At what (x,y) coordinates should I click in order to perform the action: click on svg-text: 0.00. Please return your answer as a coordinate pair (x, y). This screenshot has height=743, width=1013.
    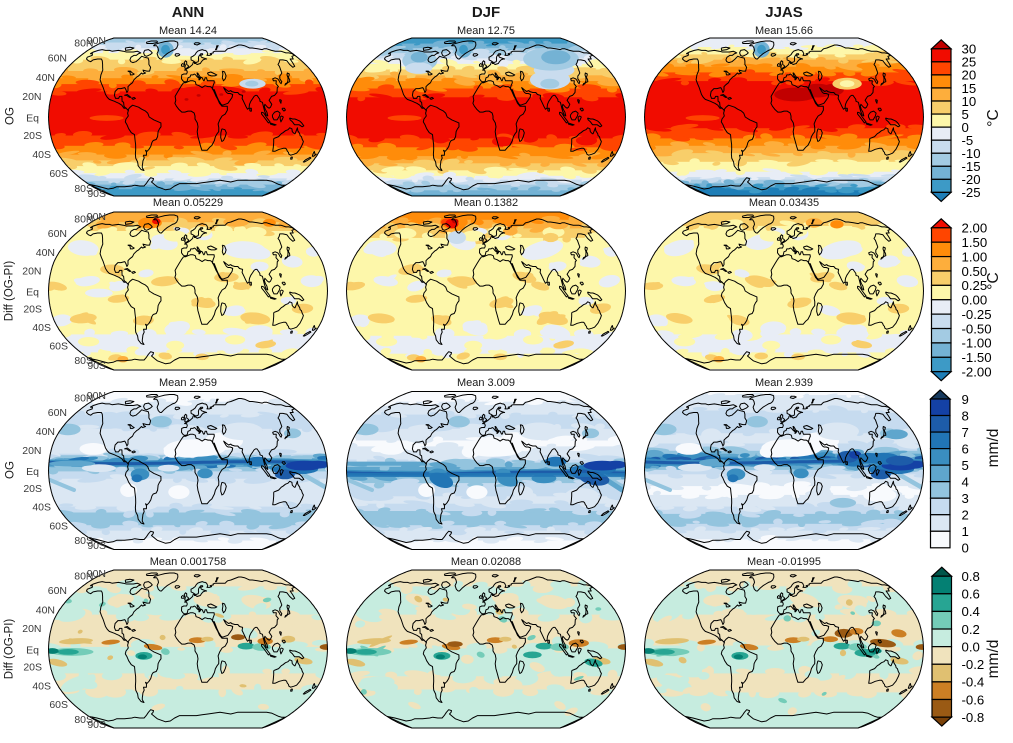
    Looking at the image, I should click on (975, 300).